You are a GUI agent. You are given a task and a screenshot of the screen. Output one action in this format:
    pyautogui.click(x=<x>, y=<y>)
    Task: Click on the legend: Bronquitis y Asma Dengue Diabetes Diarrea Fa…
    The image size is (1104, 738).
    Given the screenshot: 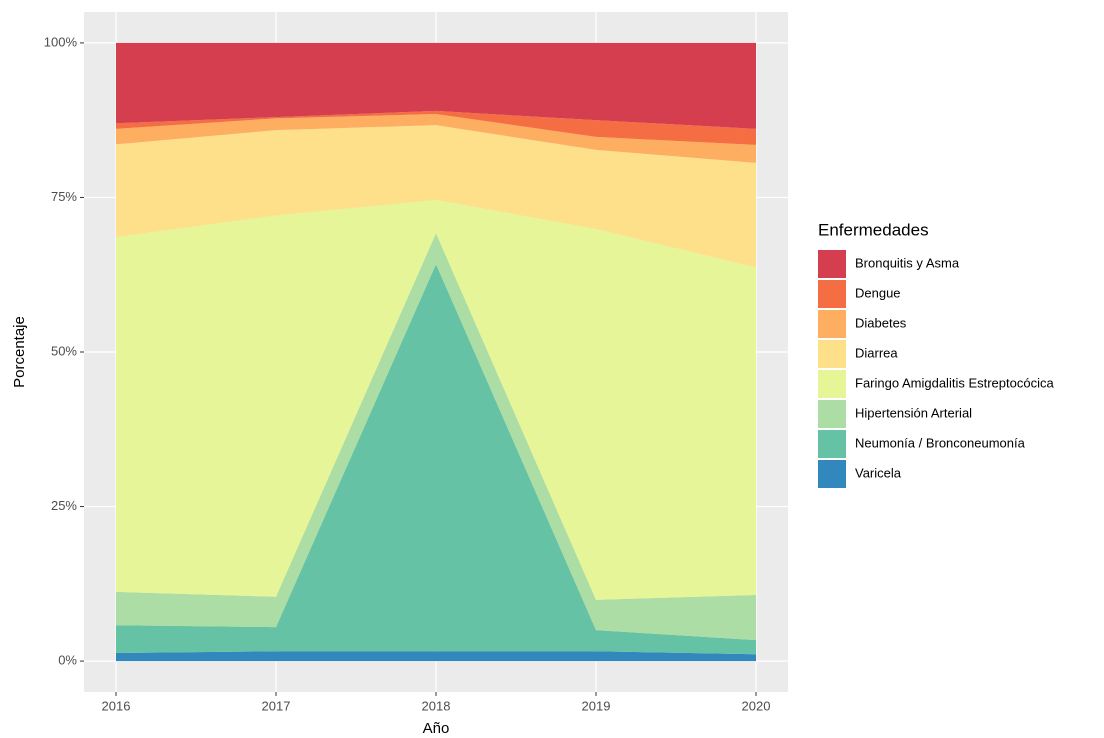 What is the action you would take?
    pyautogui.click(x=936, y=369)
    